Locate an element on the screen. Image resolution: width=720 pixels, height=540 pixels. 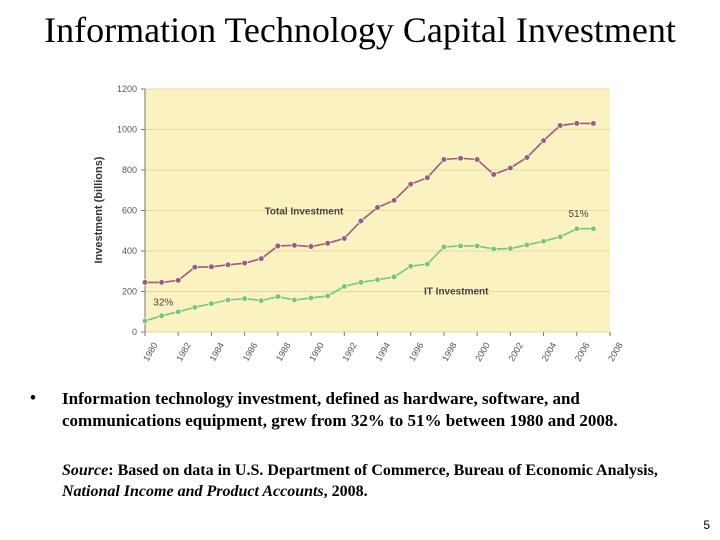
annotation-label: 51% is located at coordinates (578, 214).